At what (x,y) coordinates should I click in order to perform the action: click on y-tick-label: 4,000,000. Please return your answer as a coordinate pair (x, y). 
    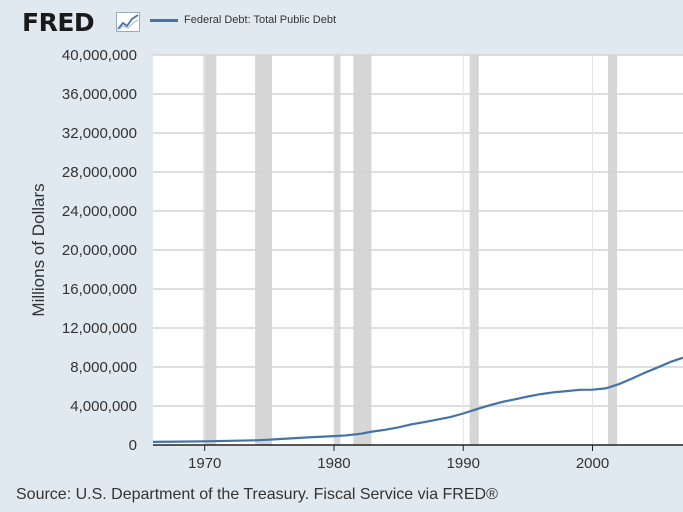
    Looking at the image, I should click on (103, 406).